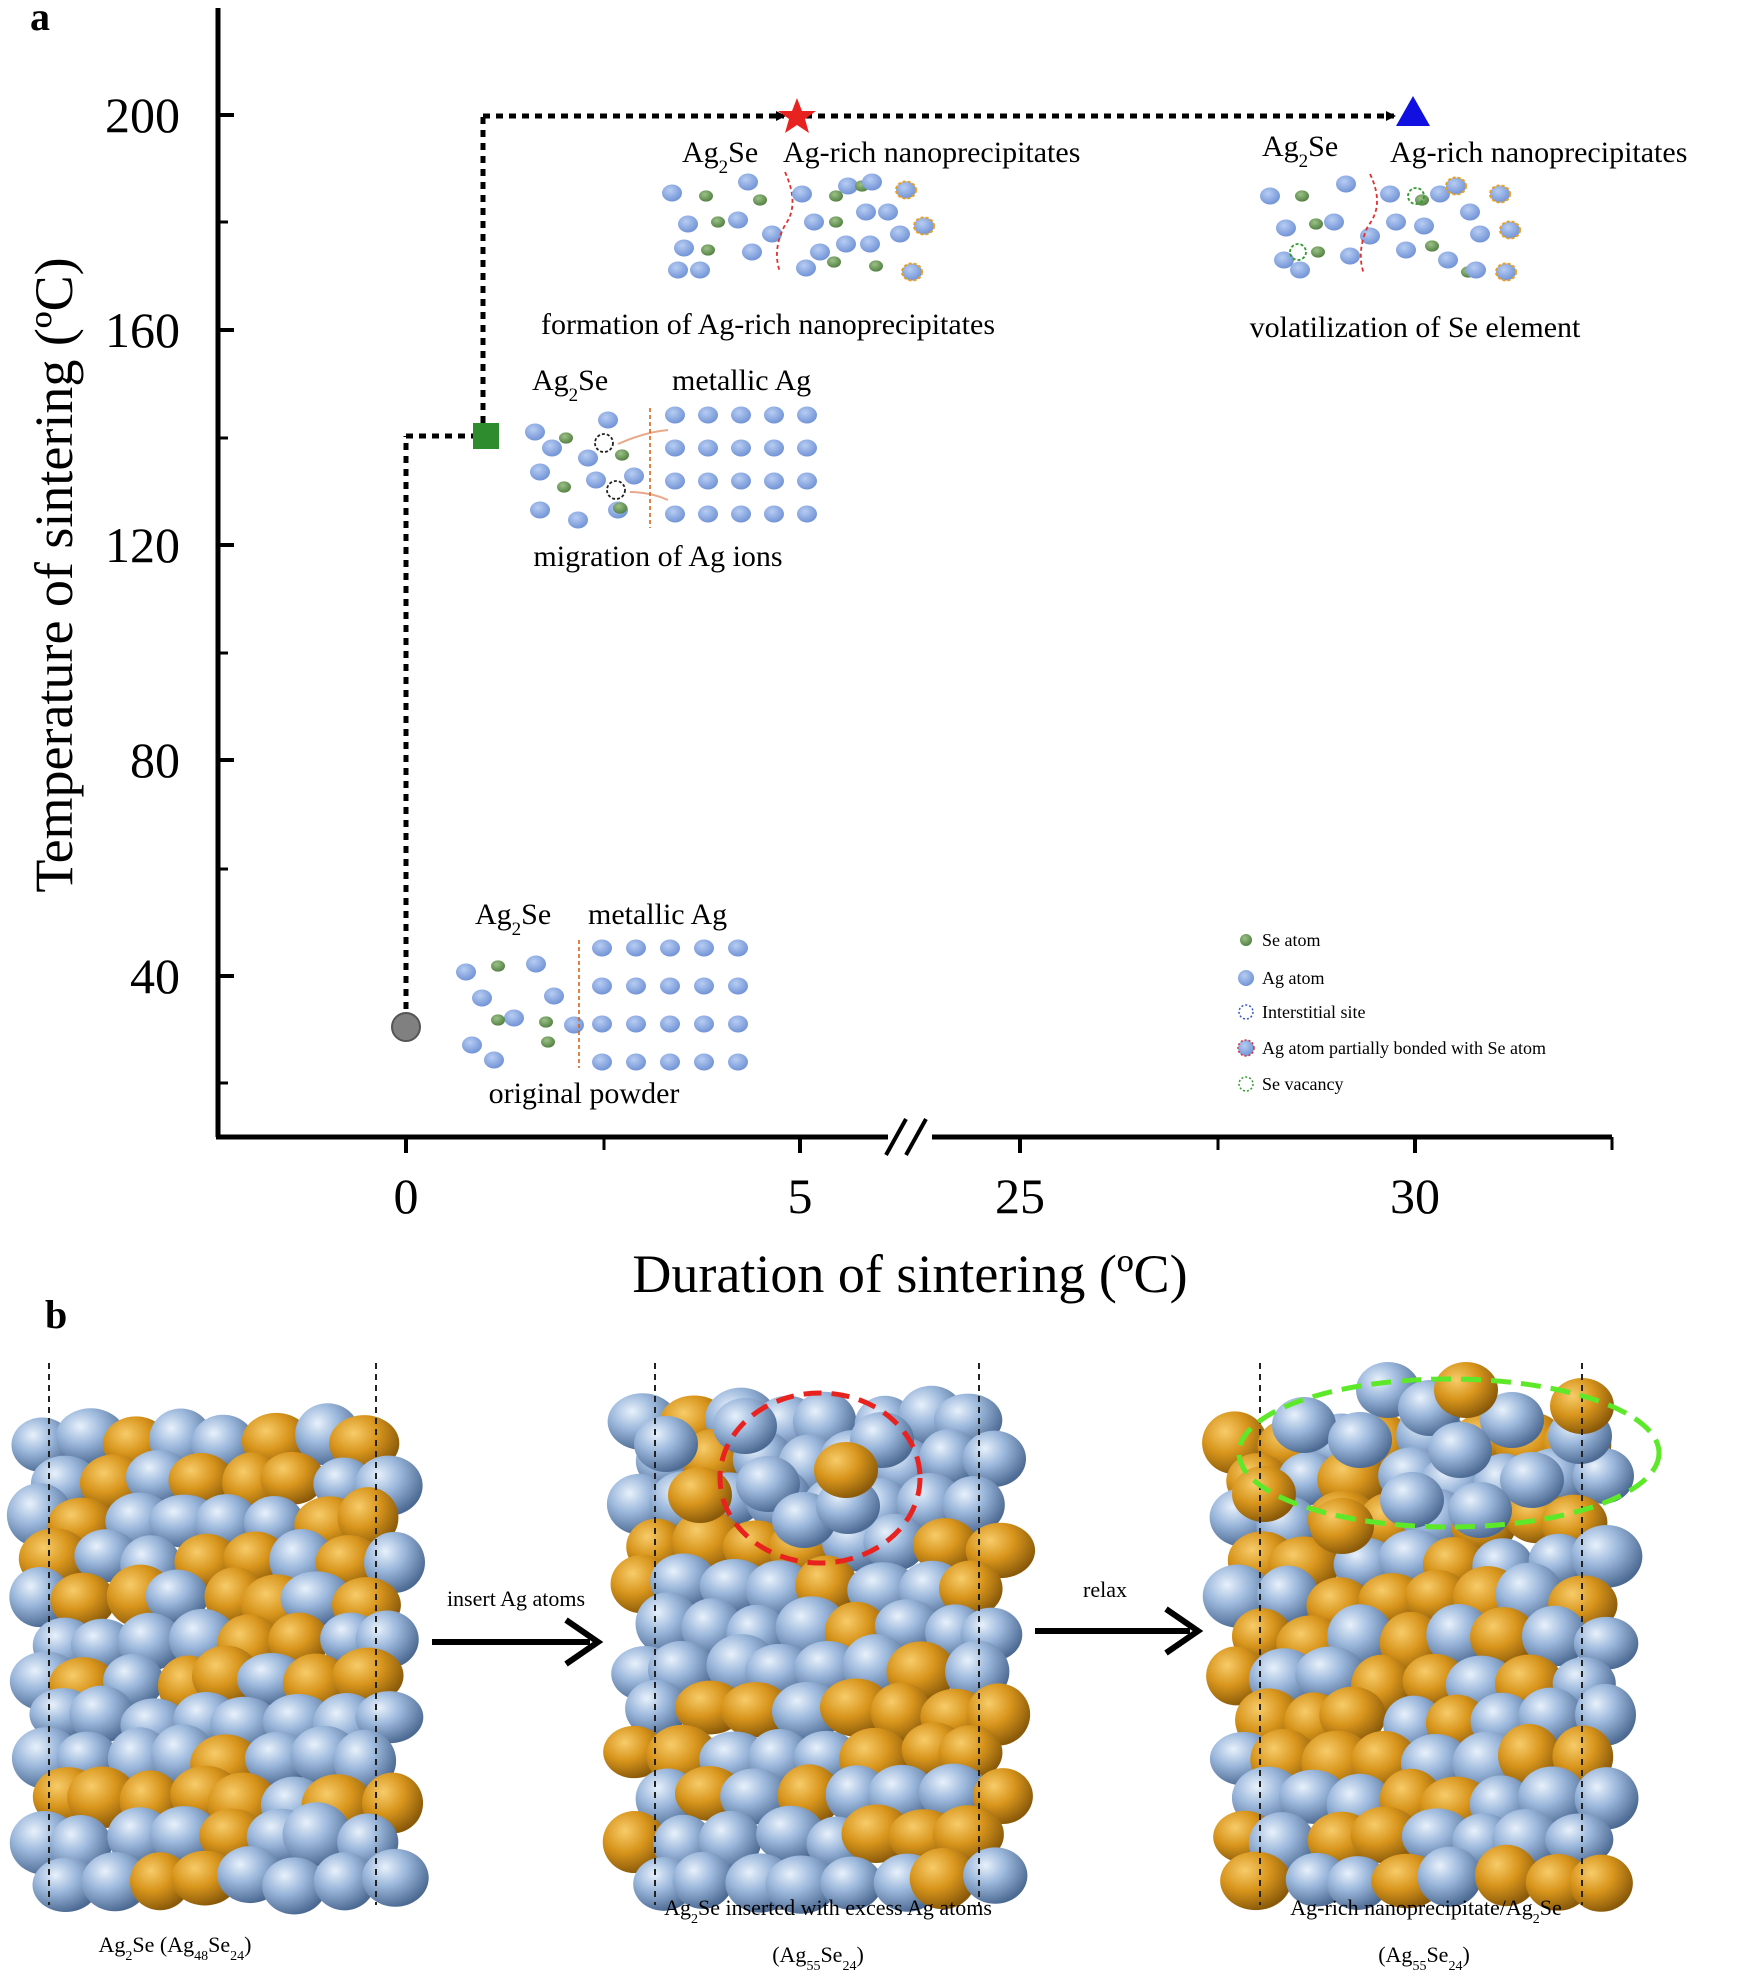  I want to click on structure-ag48se24, so click(217, 1659).